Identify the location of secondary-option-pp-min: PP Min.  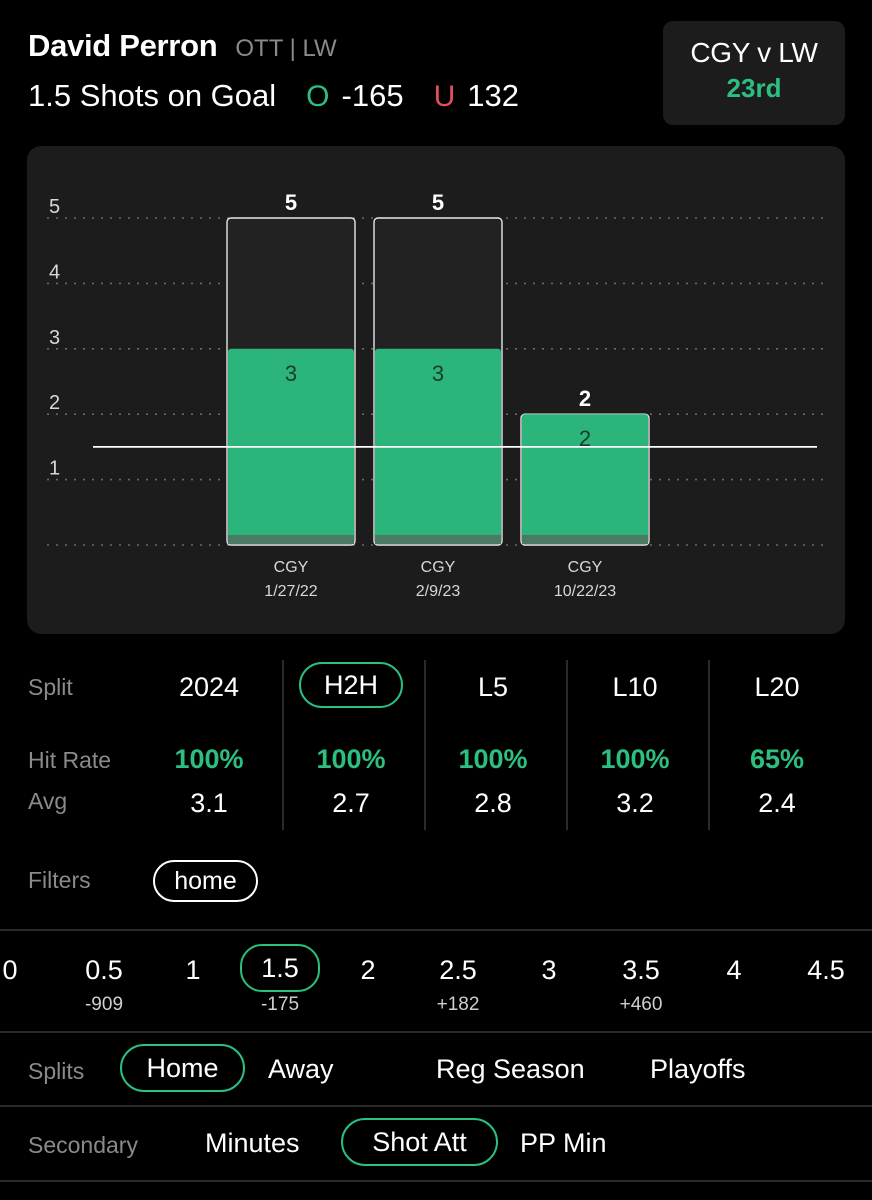
(563, 1143).